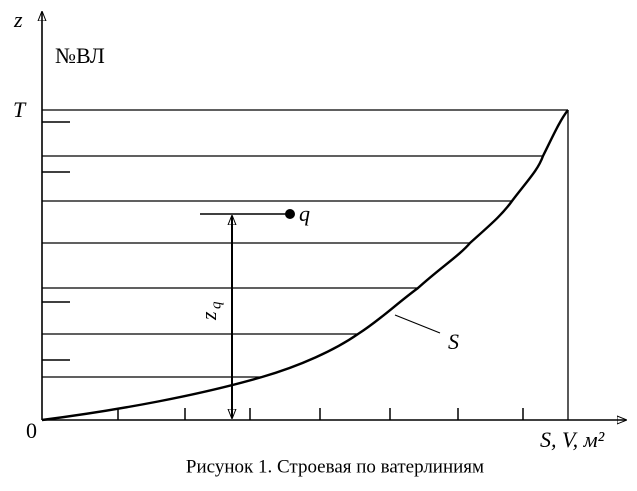 Image resolution: width=637 pixels, height=491 pixels. Describe the element at coordinates (18, 19) in the screenshot. I see `z-label: z` at that location.